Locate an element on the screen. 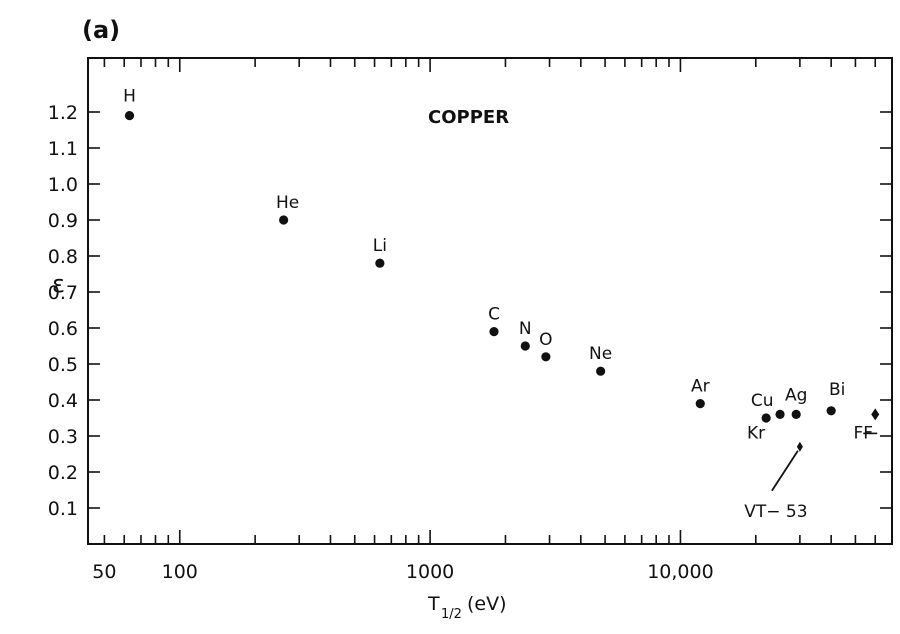 The height and width of the screenshot is (634, 900). point-label: Ar is located at coordinates (700, 387).